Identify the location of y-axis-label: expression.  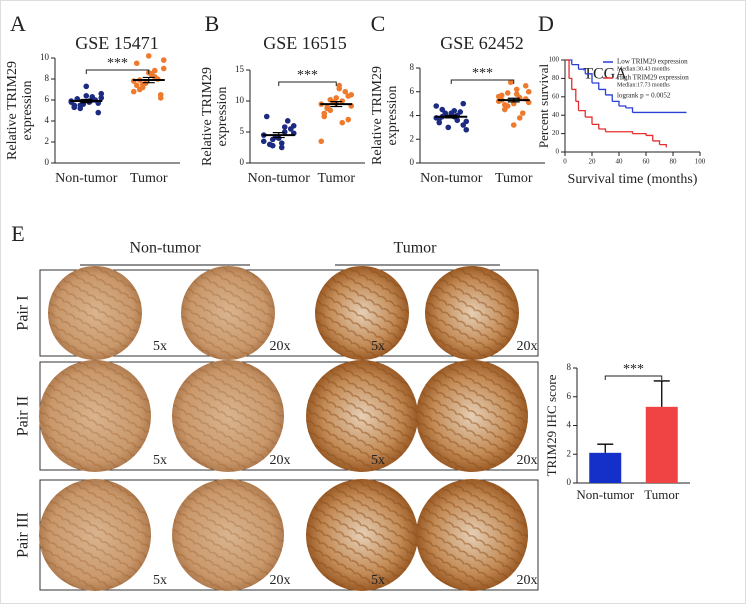
(392, 116).